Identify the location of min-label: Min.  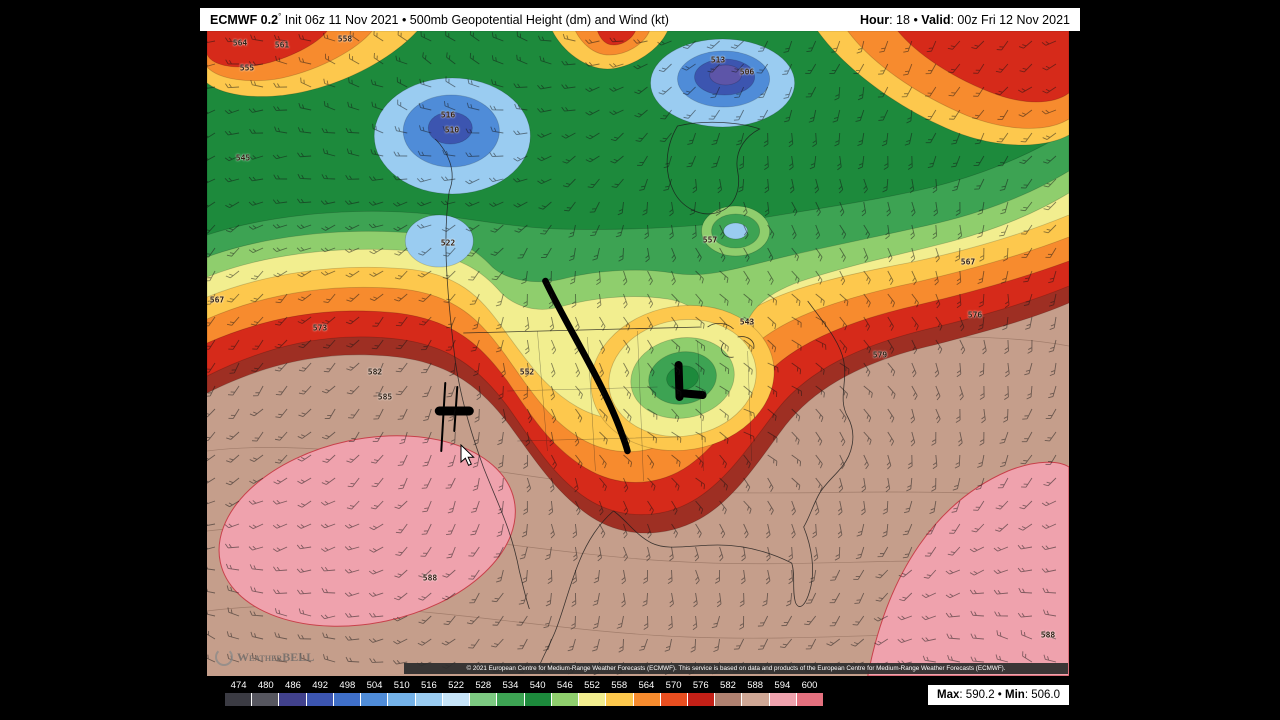
(1015, 695).